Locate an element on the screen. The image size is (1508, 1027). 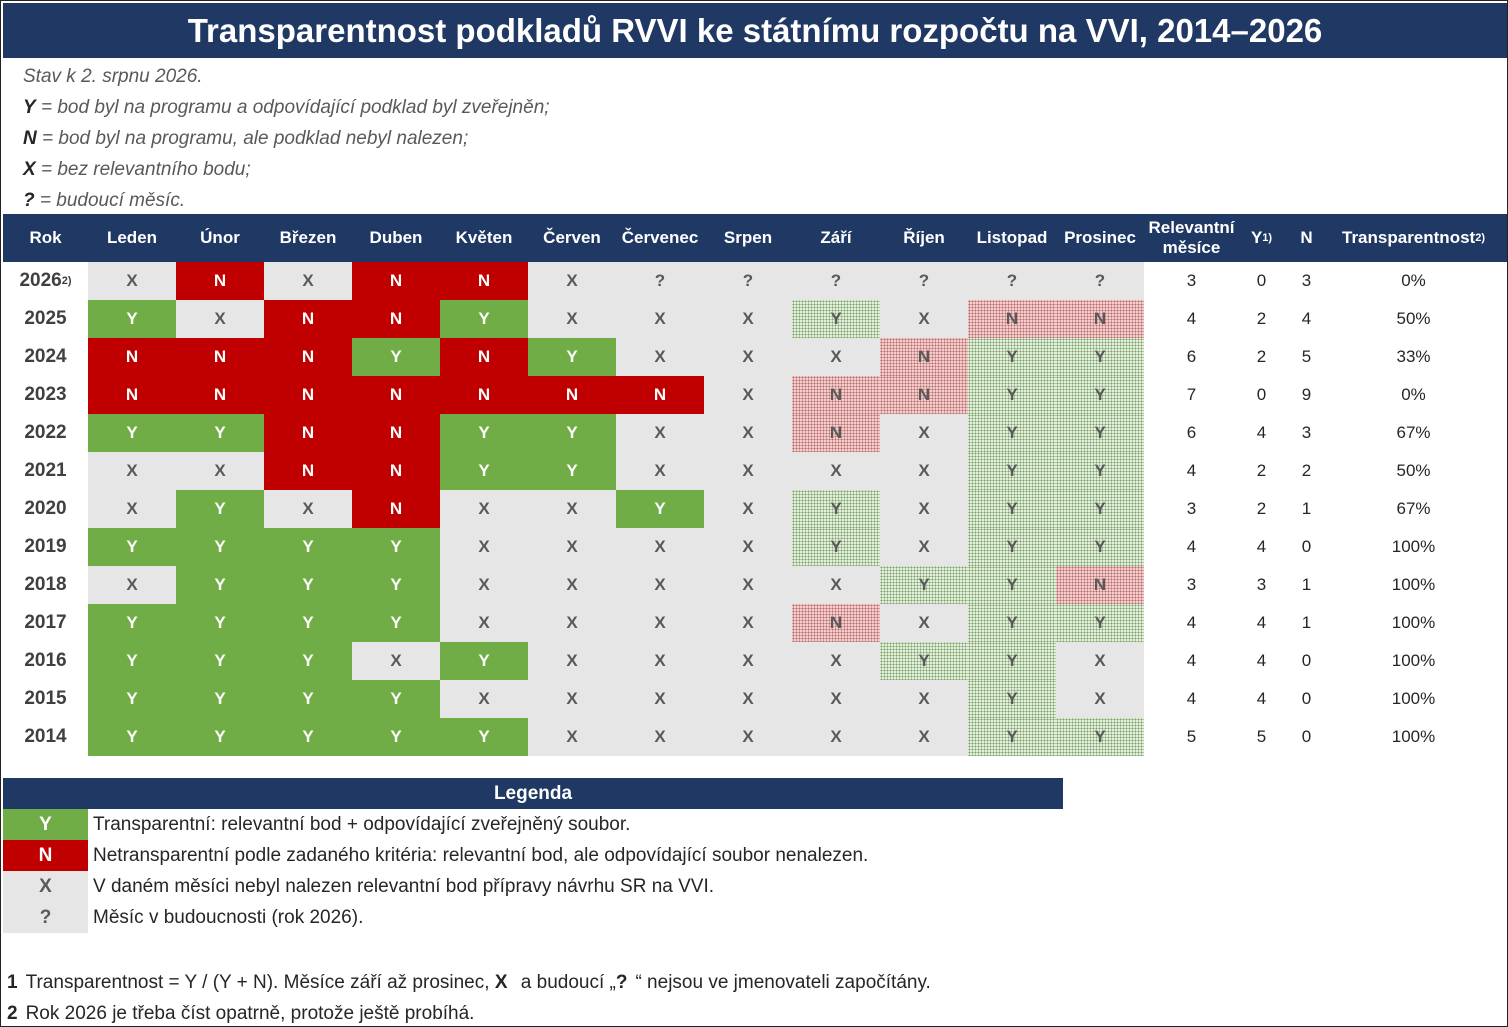
table-row: 2017 Y Y Y Y X X X X N X Y Y 4 4 1 100% is located at coordinates (755, 623).